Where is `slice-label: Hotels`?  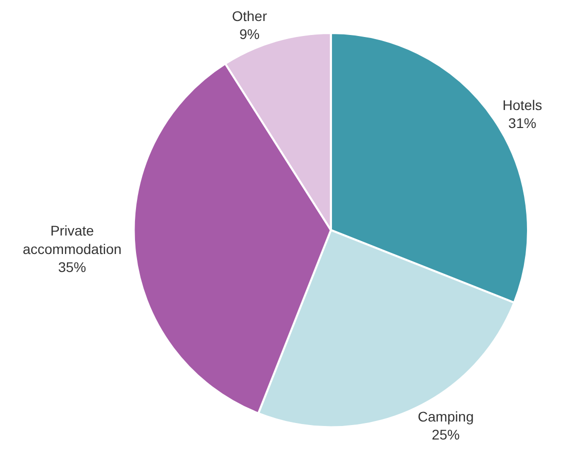 slice-label: Hotels is located at coordinates (522, 104).